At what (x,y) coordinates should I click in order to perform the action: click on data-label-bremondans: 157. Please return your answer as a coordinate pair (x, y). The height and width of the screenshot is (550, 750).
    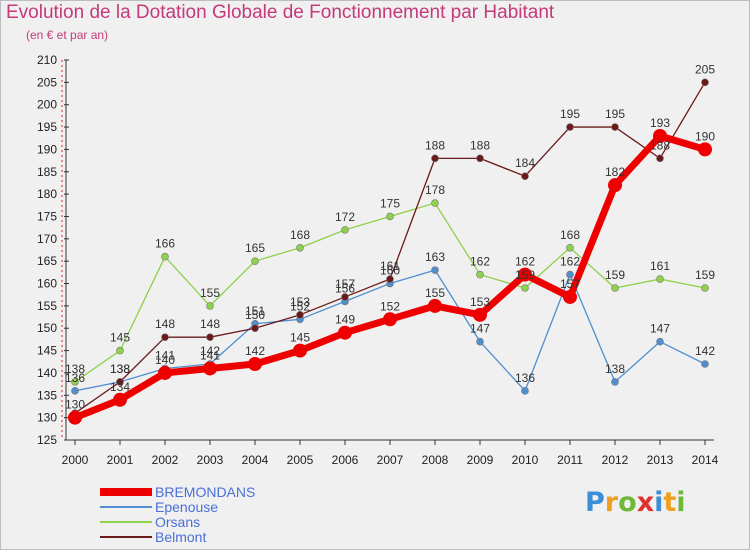
    Looking at the image, I should click on (570, 284).